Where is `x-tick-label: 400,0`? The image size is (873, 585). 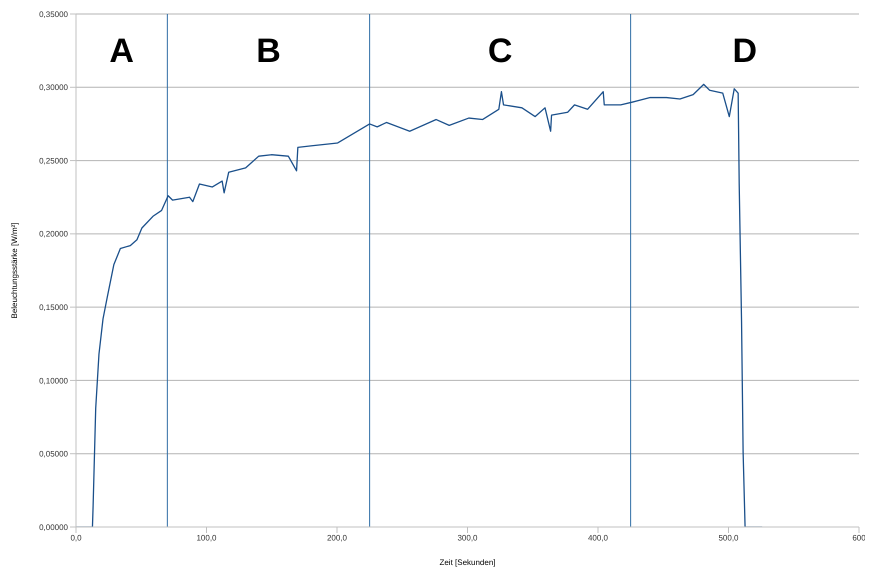
x-tick-label: 400,0 is located at coordinates (598, 538).